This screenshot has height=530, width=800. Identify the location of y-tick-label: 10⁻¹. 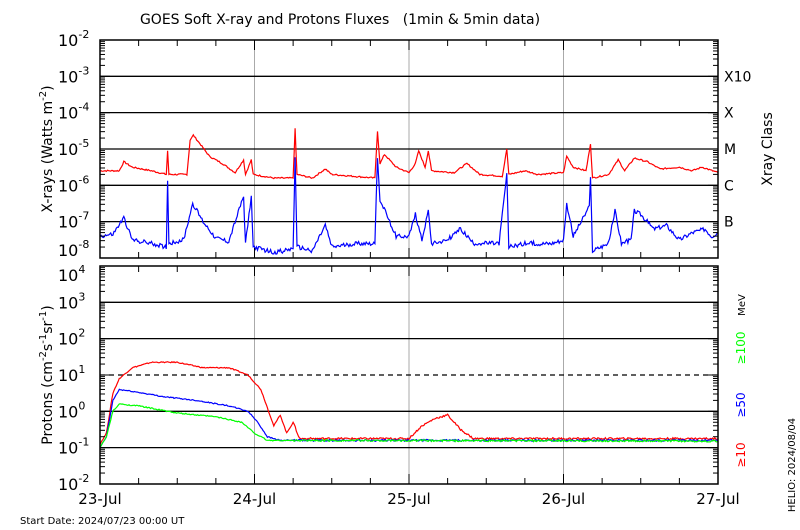
(73, 447).